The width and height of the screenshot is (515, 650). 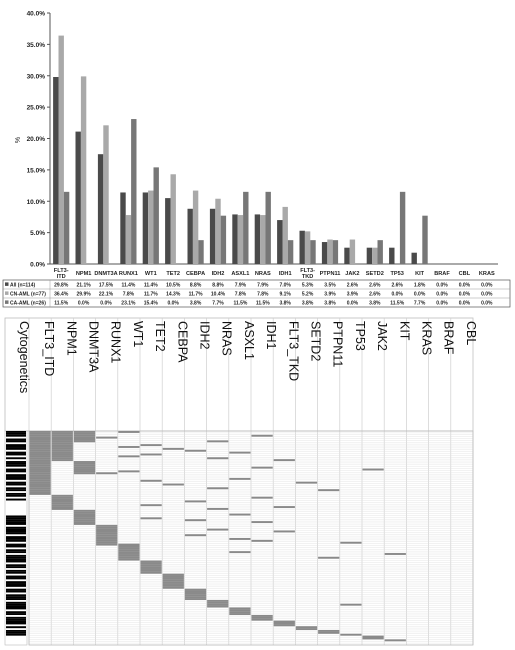 I want to click on gene-column-header: TET2, so click(x=160, y=336).